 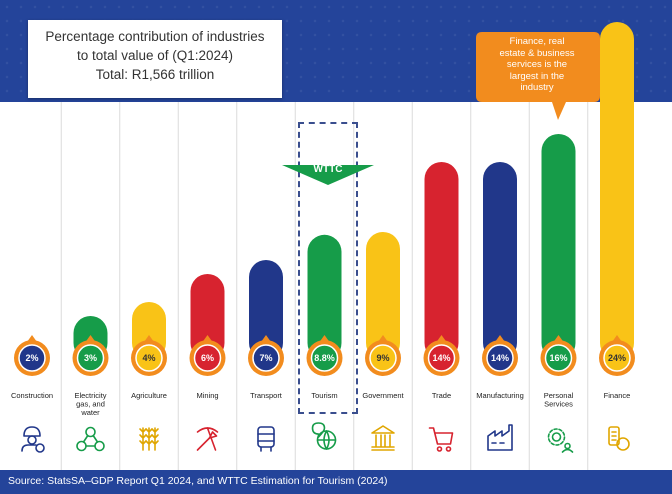 I want to click on value-label: 24%, so click(x=617, y=358).